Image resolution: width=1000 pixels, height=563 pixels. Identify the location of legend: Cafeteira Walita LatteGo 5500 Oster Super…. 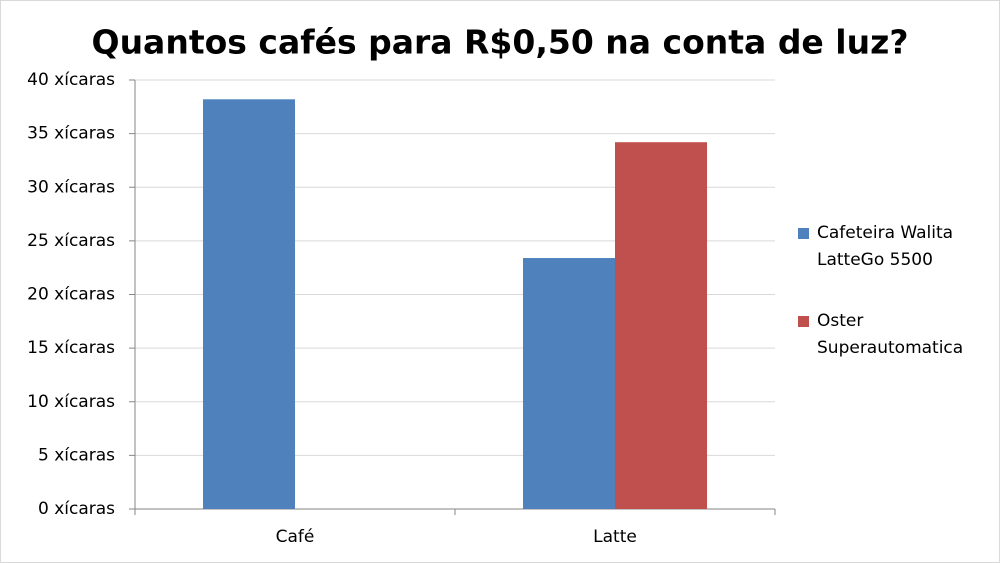
(895, 308).